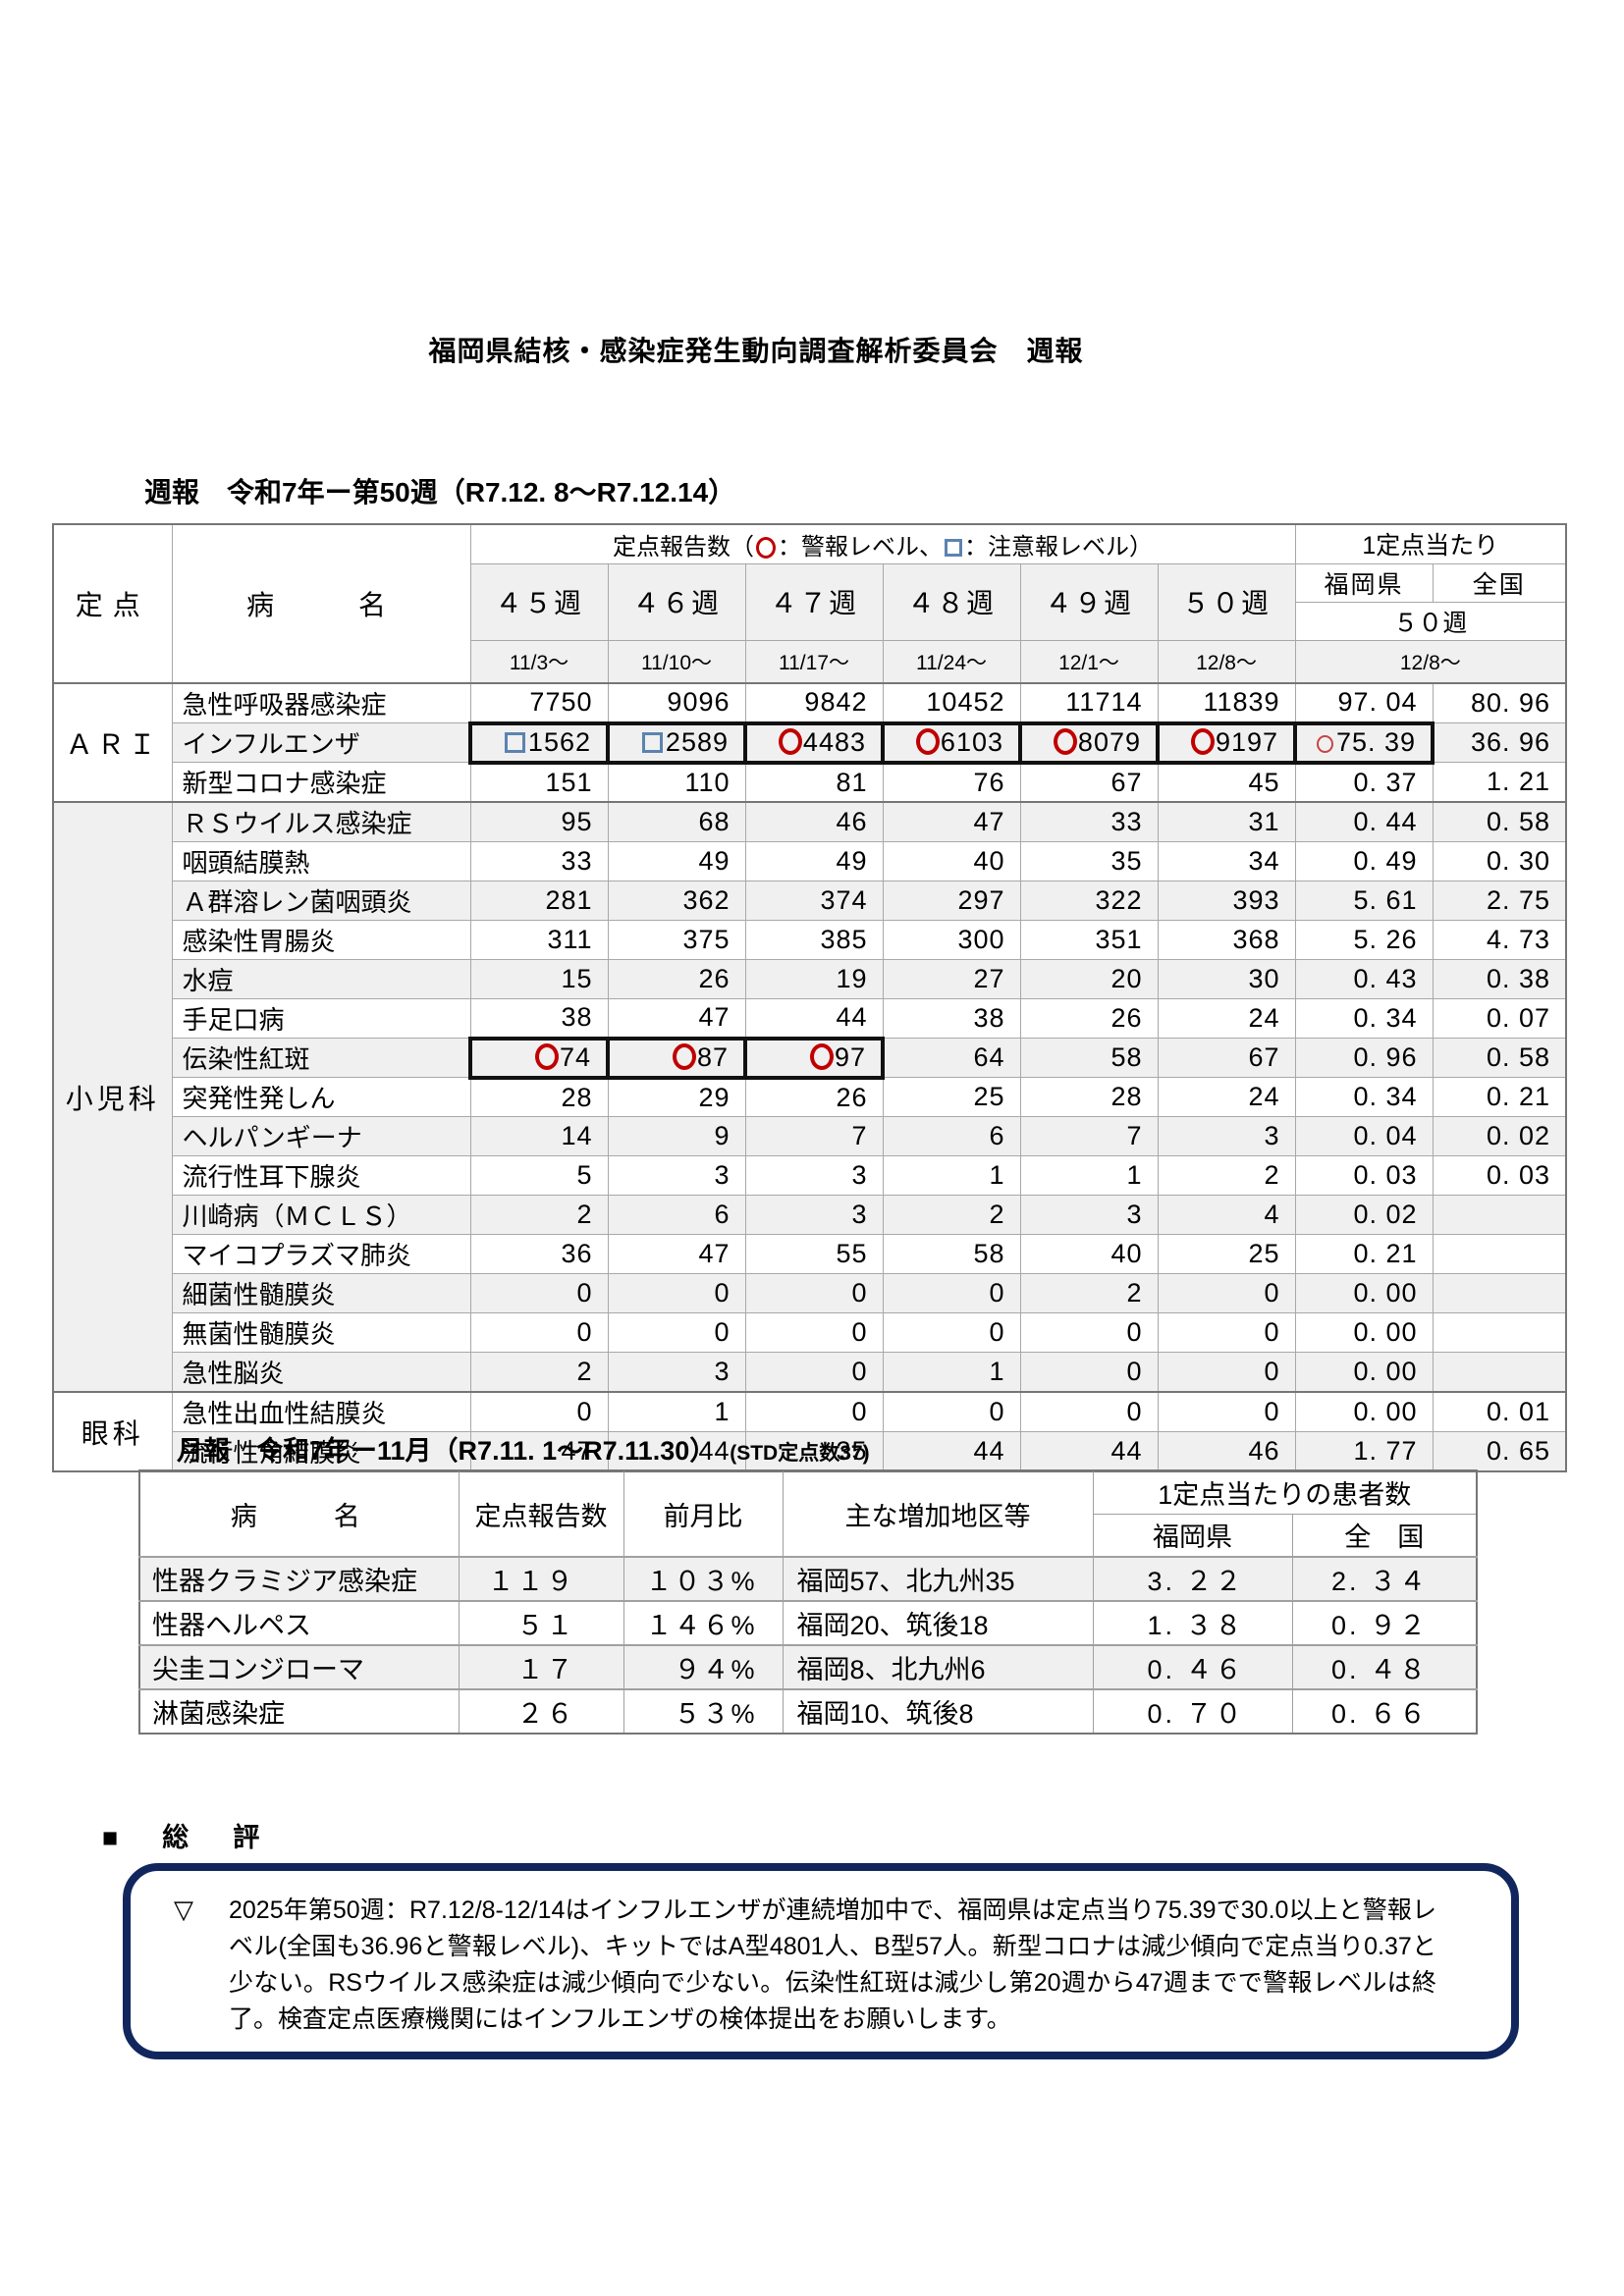  I want to click on value-cell: 36. 96, so click(1499, 742).